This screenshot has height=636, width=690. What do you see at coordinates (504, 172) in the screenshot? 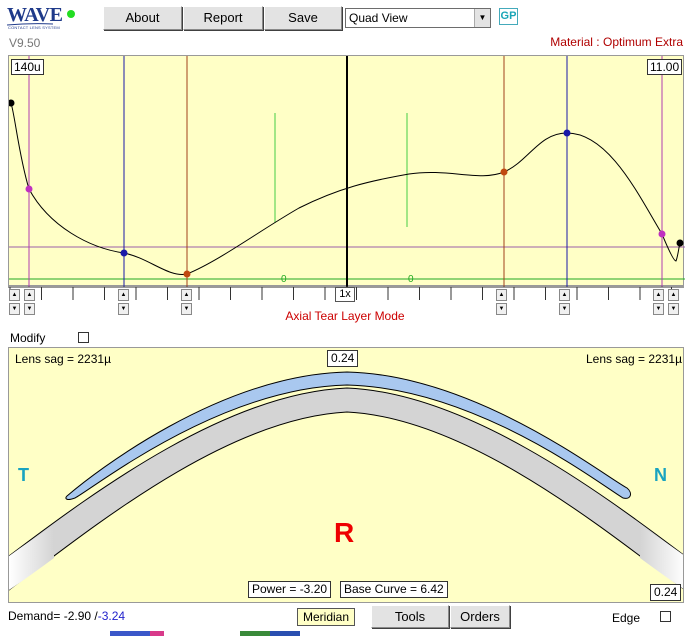
I see `control-point-brown-right` at bounding box center [504, 172].